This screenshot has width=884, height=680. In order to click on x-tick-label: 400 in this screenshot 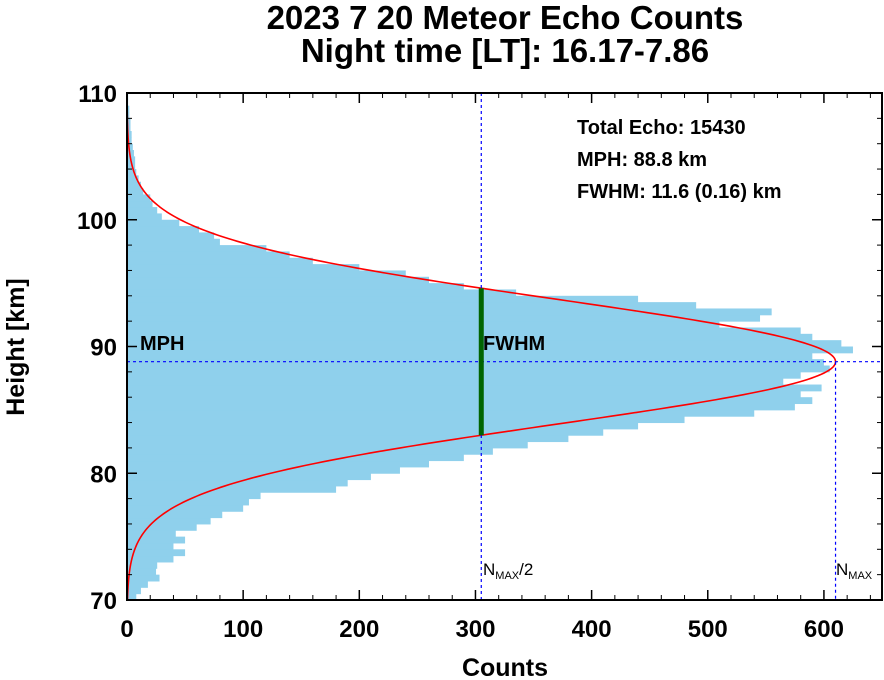, I will do `click(592, 629)`.